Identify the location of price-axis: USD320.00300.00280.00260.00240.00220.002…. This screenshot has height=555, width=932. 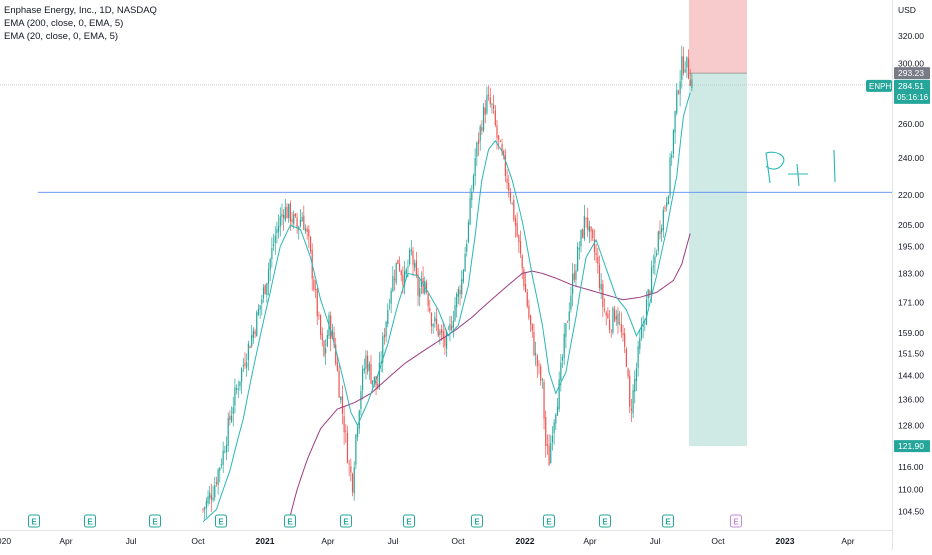
(899, 275).